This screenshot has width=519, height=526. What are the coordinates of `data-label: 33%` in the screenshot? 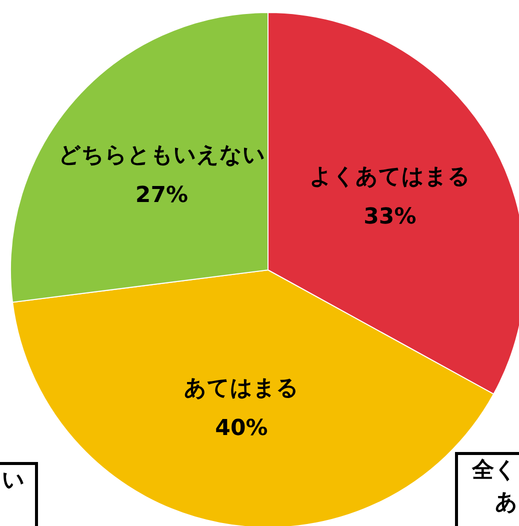 It's located at (390, 217).